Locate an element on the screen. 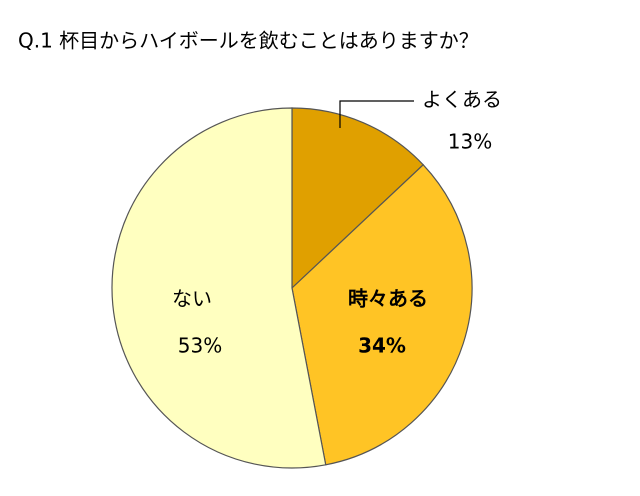 This screenshot has width=640, height=496. leader-line is located at coordinates (376, 114).